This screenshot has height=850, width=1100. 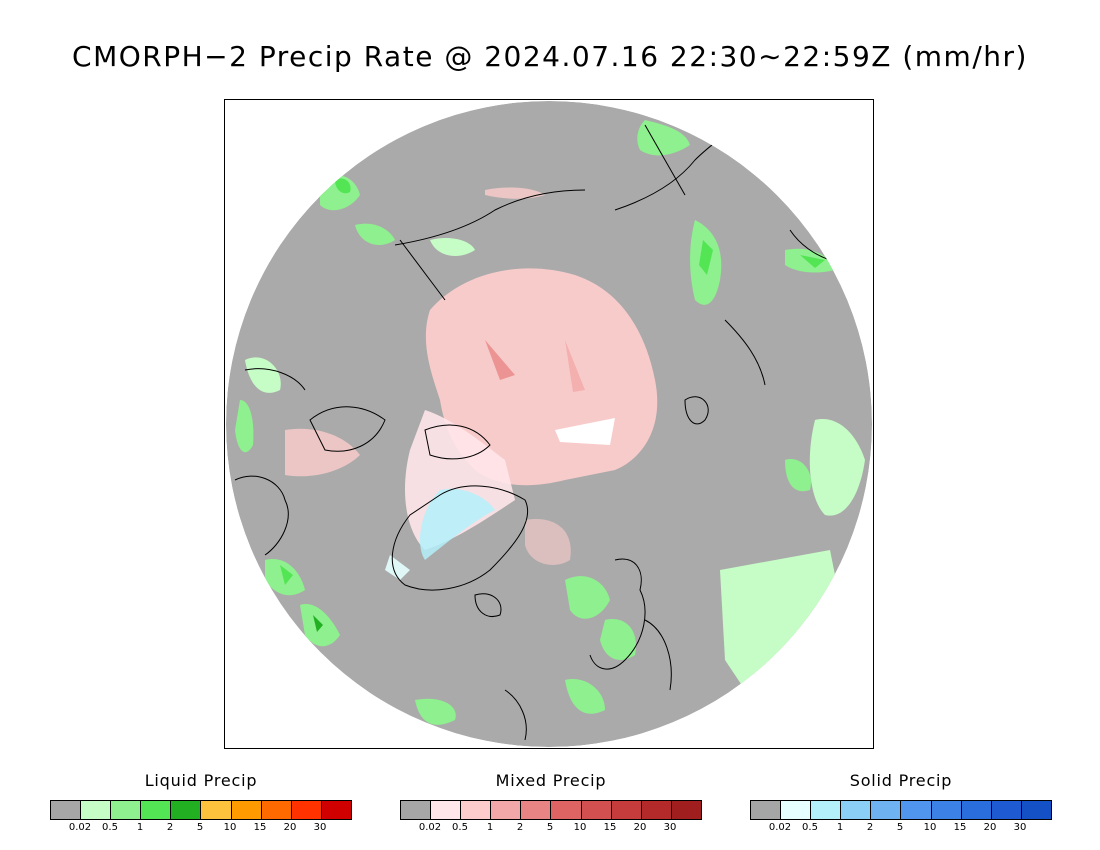 What do you see at coordinates (610, 827) in the screenshot?
I see `legend-mixed-tick-label: 15` at bounding box center [610, 827].